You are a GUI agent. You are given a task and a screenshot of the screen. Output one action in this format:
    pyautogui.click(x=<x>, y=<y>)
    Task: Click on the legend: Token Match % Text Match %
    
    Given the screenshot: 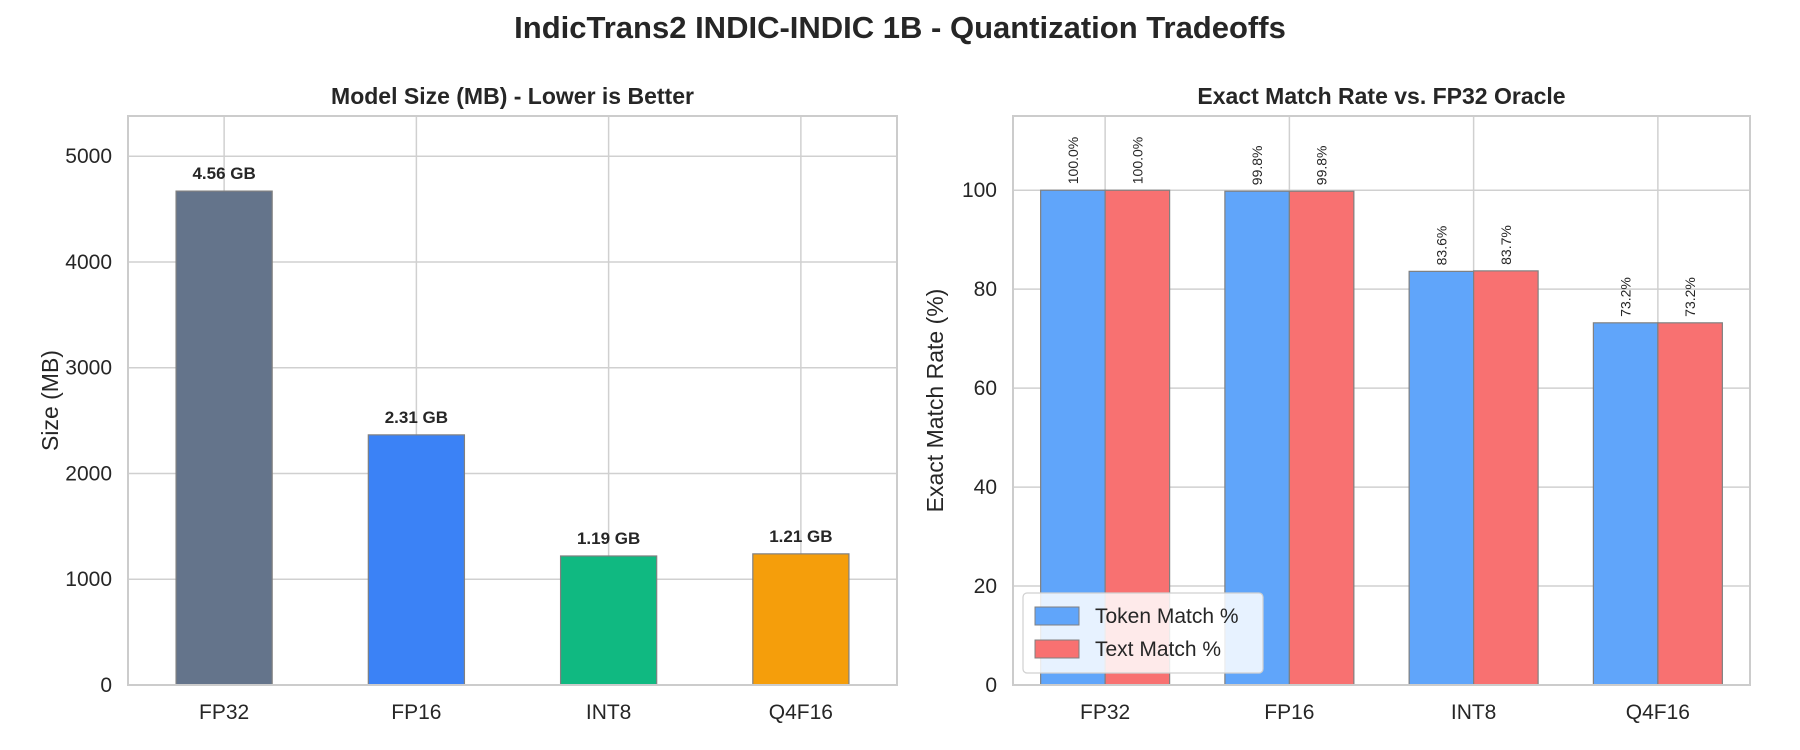 What is the action you would take?
    pyautogui.click(x=1143, y=633)
    